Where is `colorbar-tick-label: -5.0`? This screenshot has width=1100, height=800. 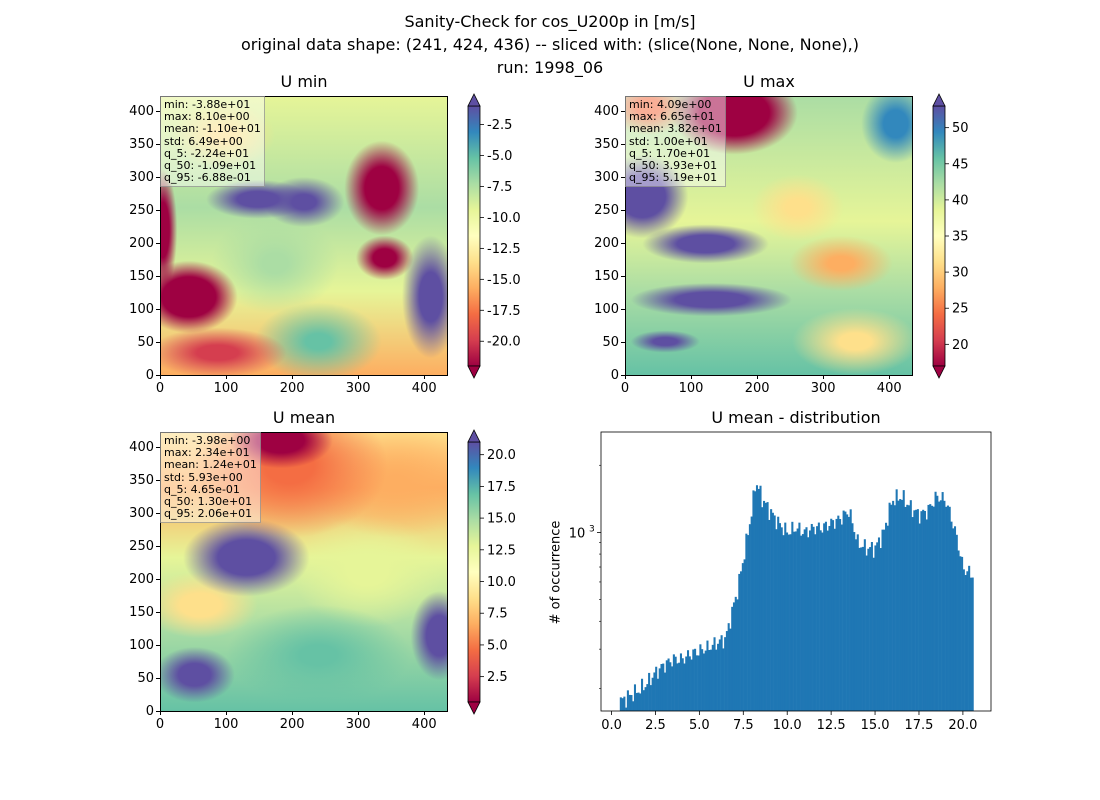 colorbar-tick-label: -5.0 is located at coordinates (499, 156).